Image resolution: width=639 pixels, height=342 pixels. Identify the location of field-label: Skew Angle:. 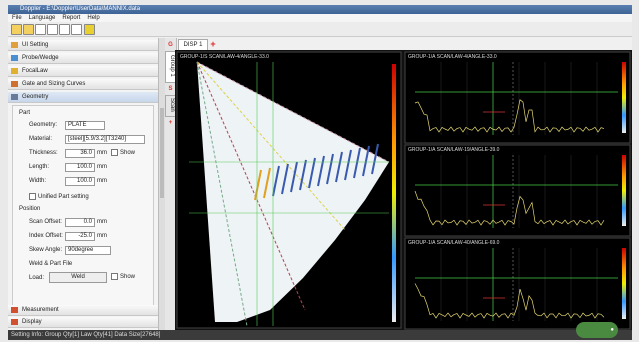
(46, 250).